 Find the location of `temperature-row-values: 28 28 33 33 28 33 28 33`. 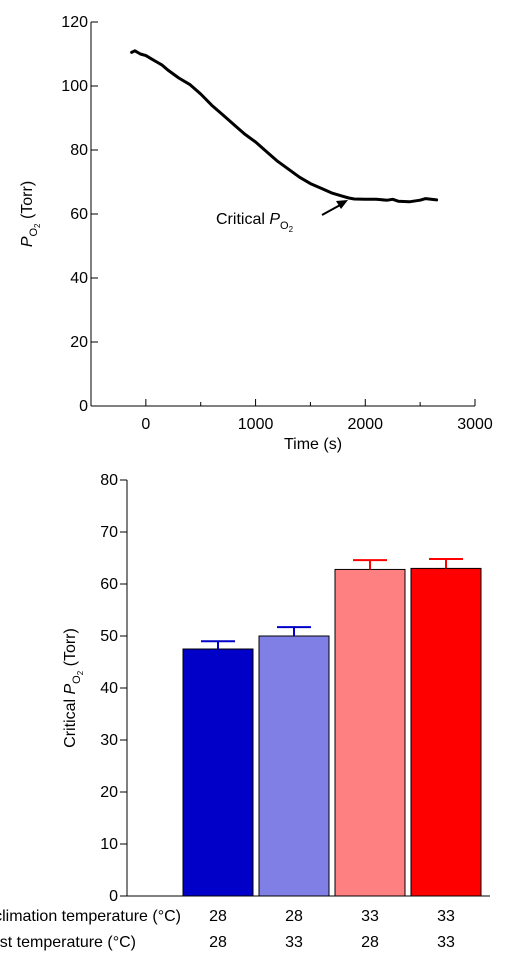

temperature-row-values: 28 28 33 33 28 33 28 33 is located at coordinates (332, 929).